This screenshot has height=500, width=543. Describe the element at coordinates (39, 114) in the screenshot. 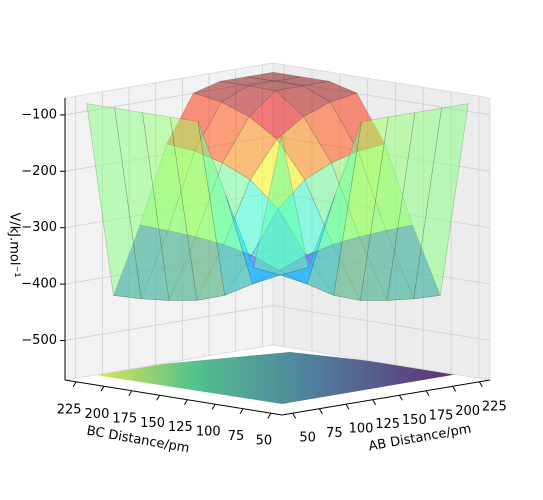

I see `z-tick-label: −100` at that location.